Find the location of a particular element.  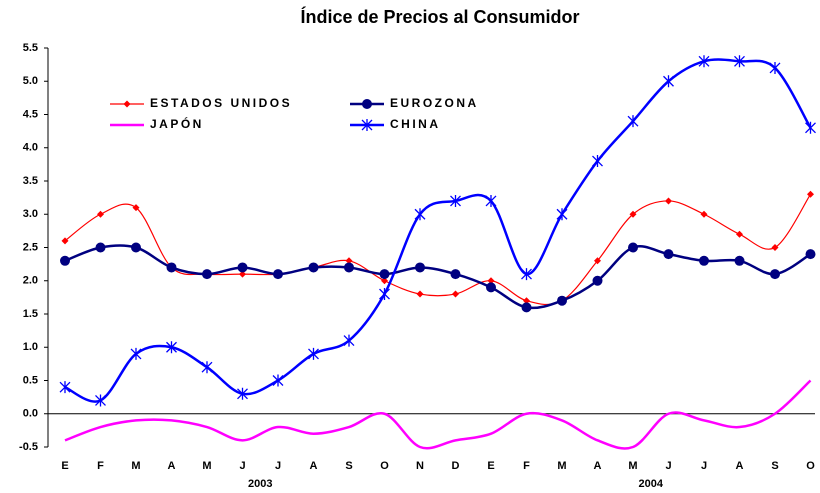

y-tick-label: 2.0 is located at coordinates (30, 281).